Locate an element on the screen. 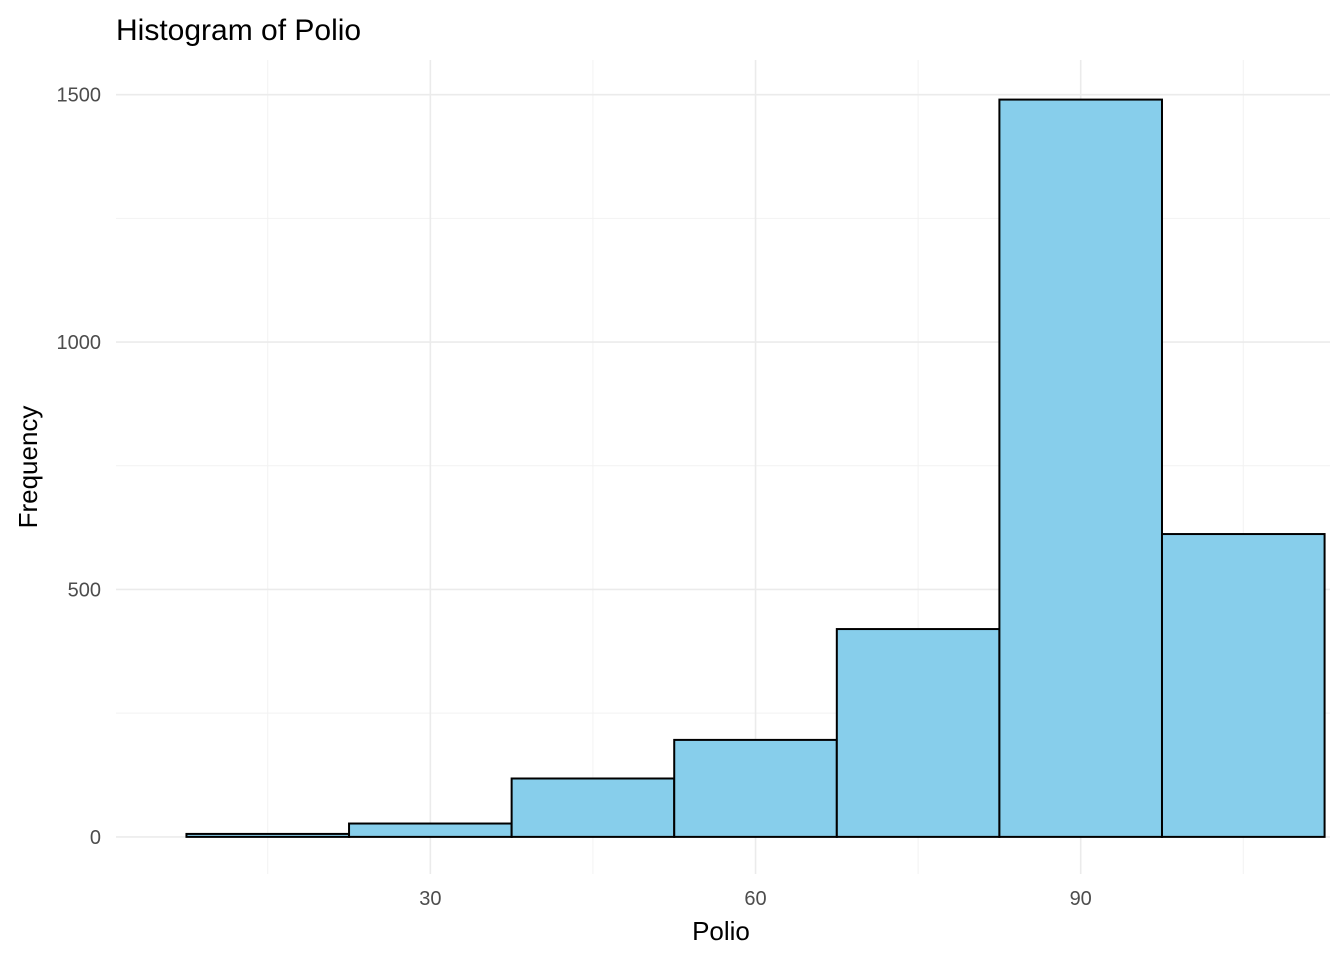  chart-title: Histogram of Polio is located at coordinates (238, 30).